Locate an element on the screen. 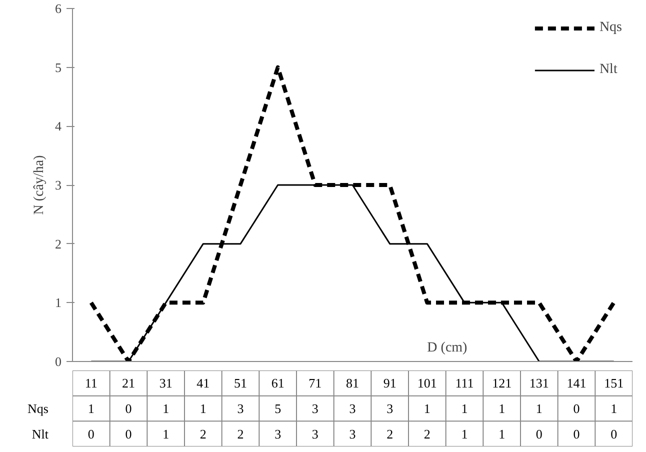 Image resolution: width=646 pixels, height=452 pixels. y-tick-label: 3 is located at coordinates (58, 185).